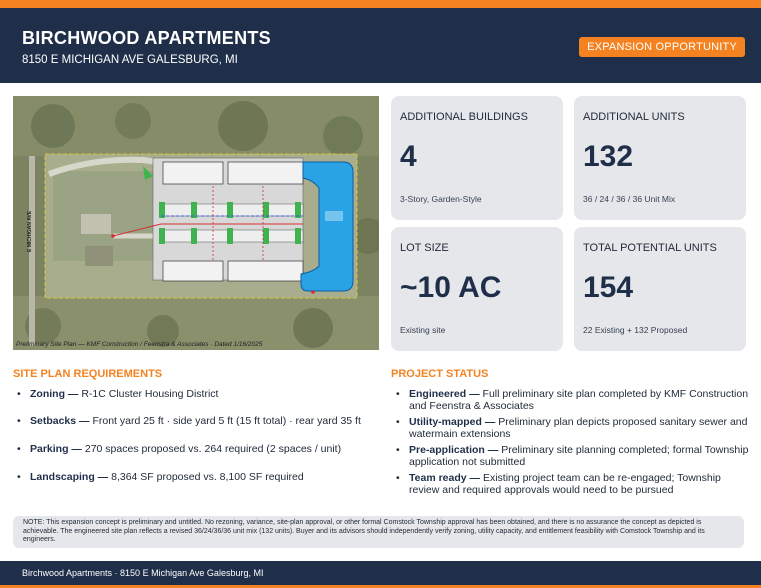  I want to click on street-label: E MICHIGAN AVE, so click(30, 231).